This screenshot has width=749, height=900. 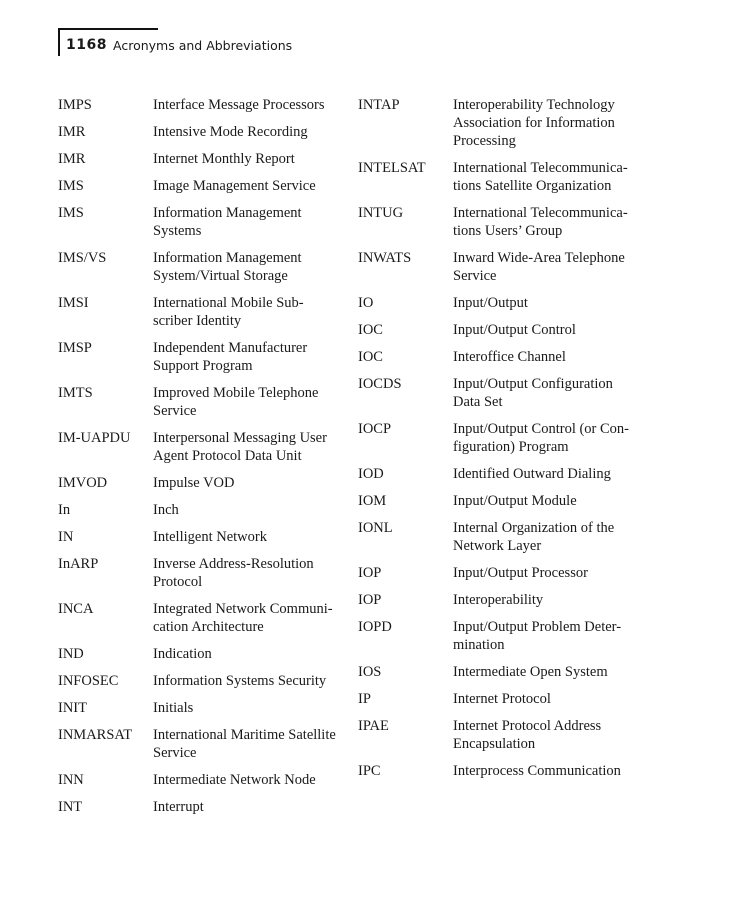 I want to click on glossary-entry: IOC Interoffice Channel, so click(x=503, y=357).